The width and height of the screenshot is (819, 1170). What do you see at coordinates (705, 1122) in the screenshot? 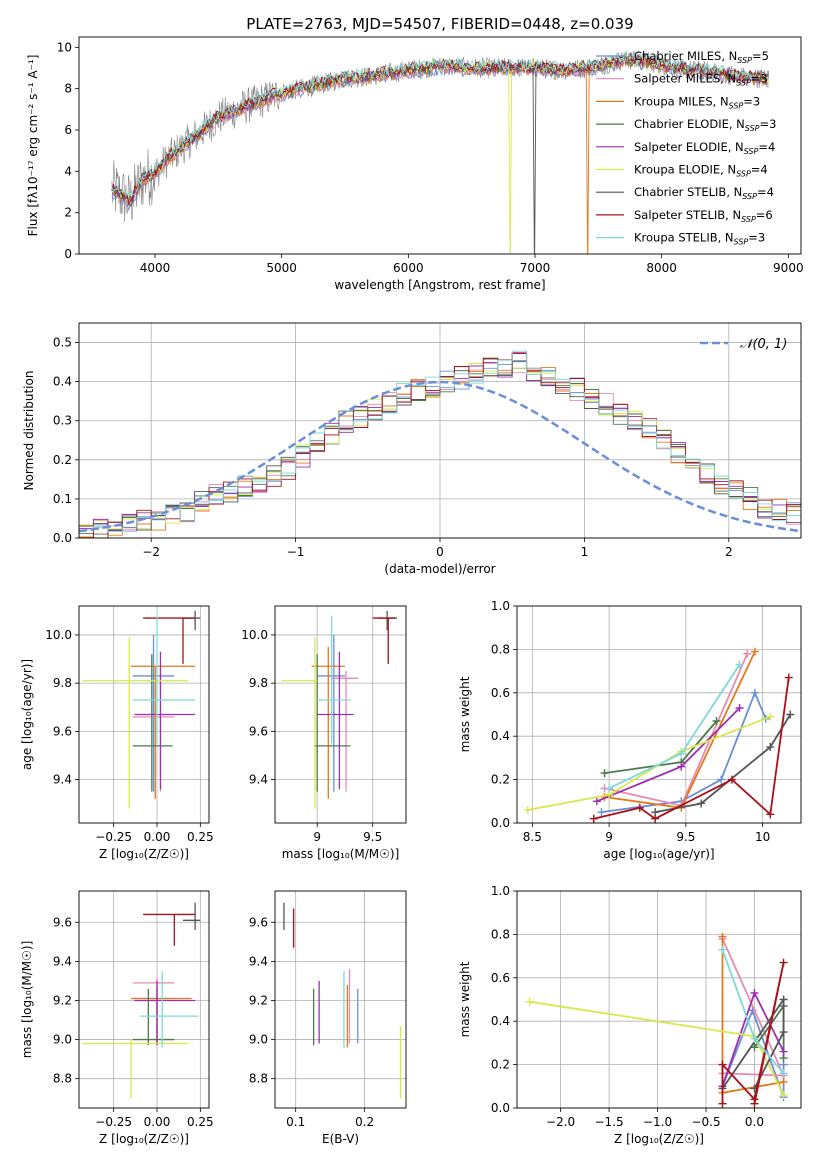
I see `xtick-label: −0.5` at bounding box center [705, 1122].